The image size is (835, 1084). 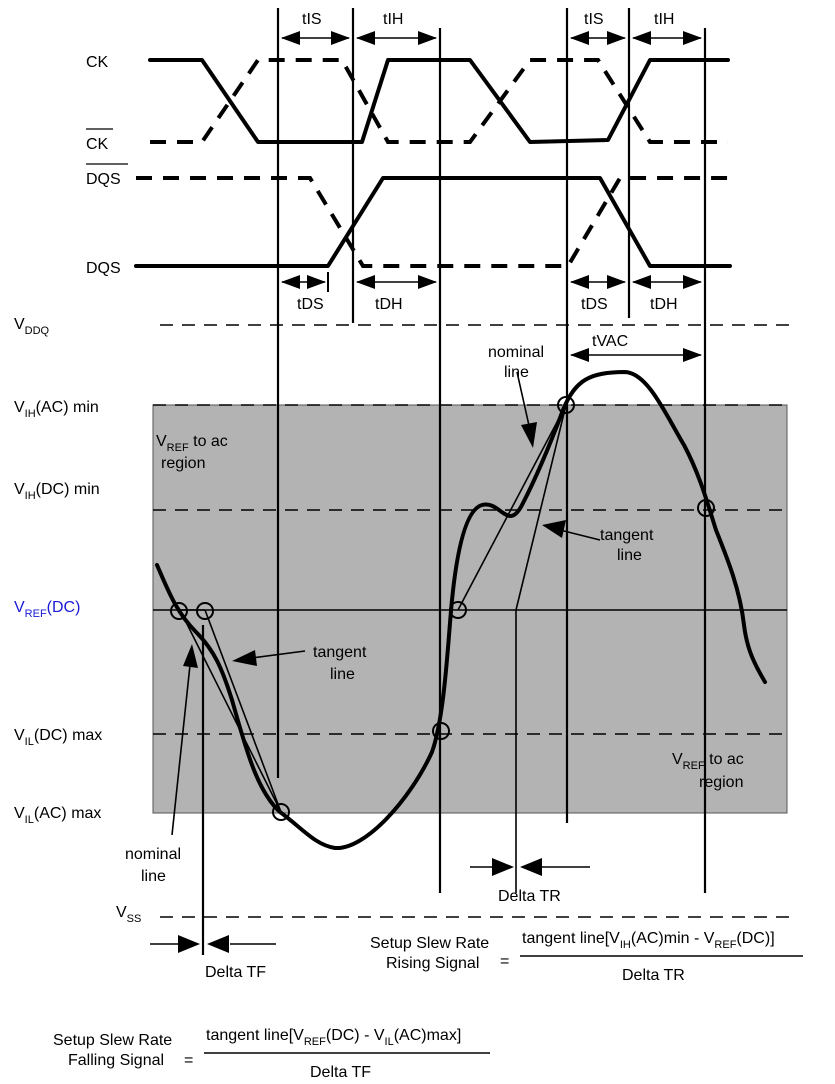 I want to click on label-tvac: tVAC, so click(x=610, y=341).